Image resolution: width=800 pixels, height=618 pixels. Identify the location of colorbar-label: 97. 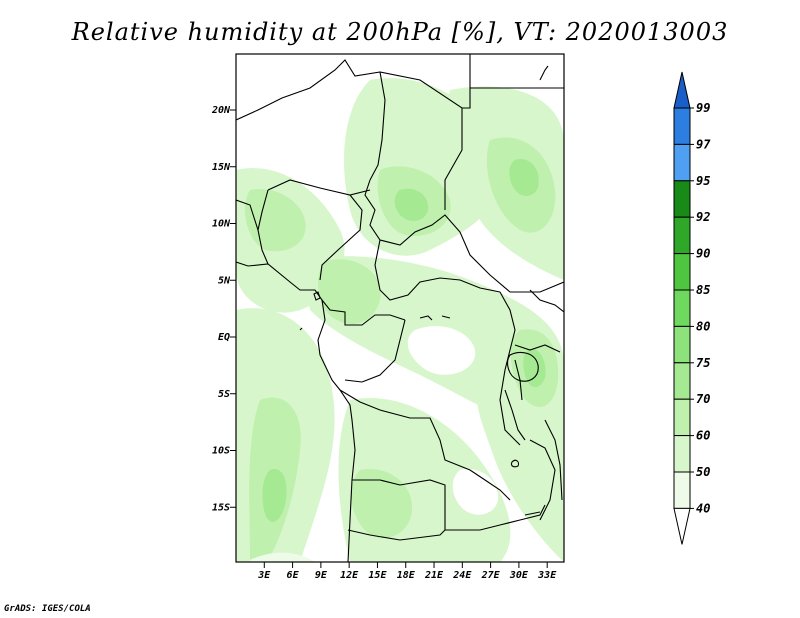
(703, 144).